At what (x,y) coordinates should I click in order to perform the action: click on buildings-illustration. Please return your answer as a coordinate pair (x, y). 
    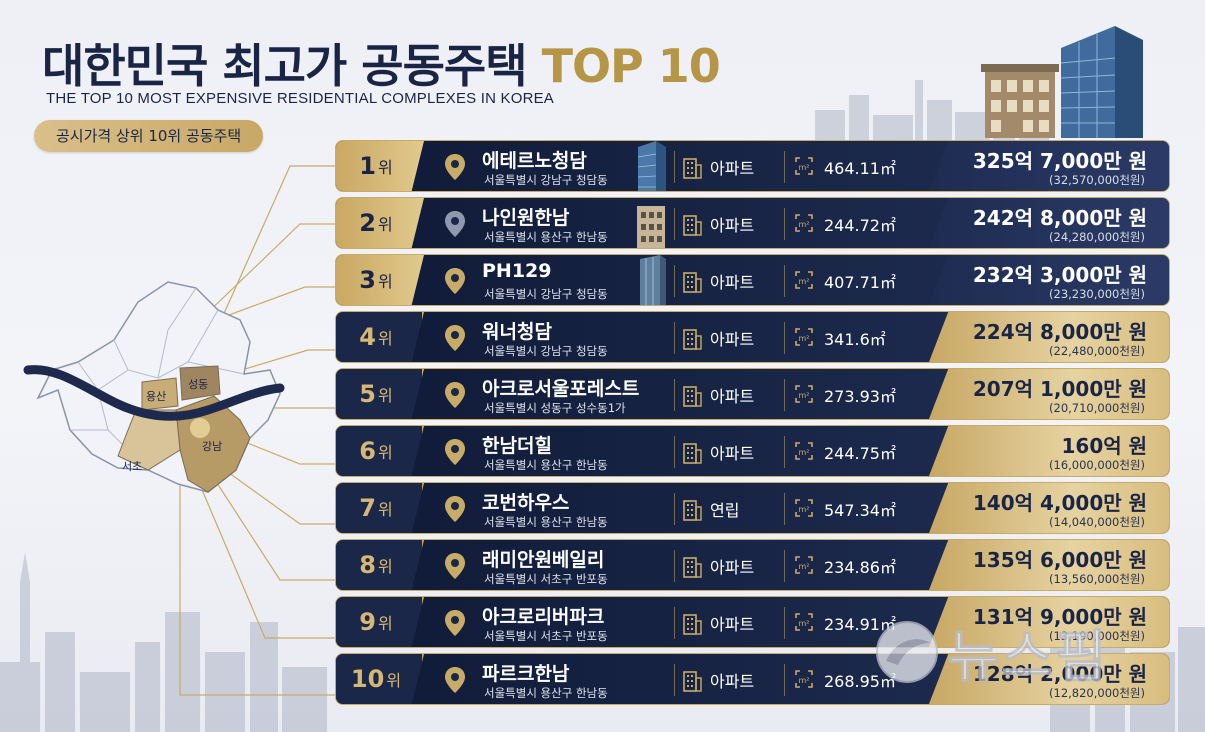
    Looking at the image, I should click on (1062, 82).